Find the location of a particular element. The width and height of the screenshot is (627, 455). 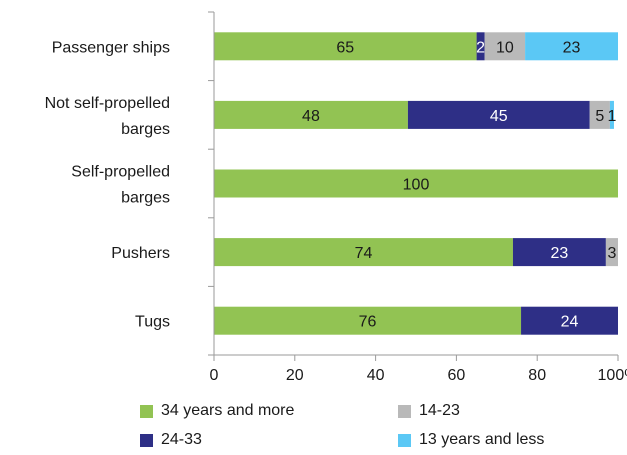

category-label: Tugs is located at coordinates (152, 322).